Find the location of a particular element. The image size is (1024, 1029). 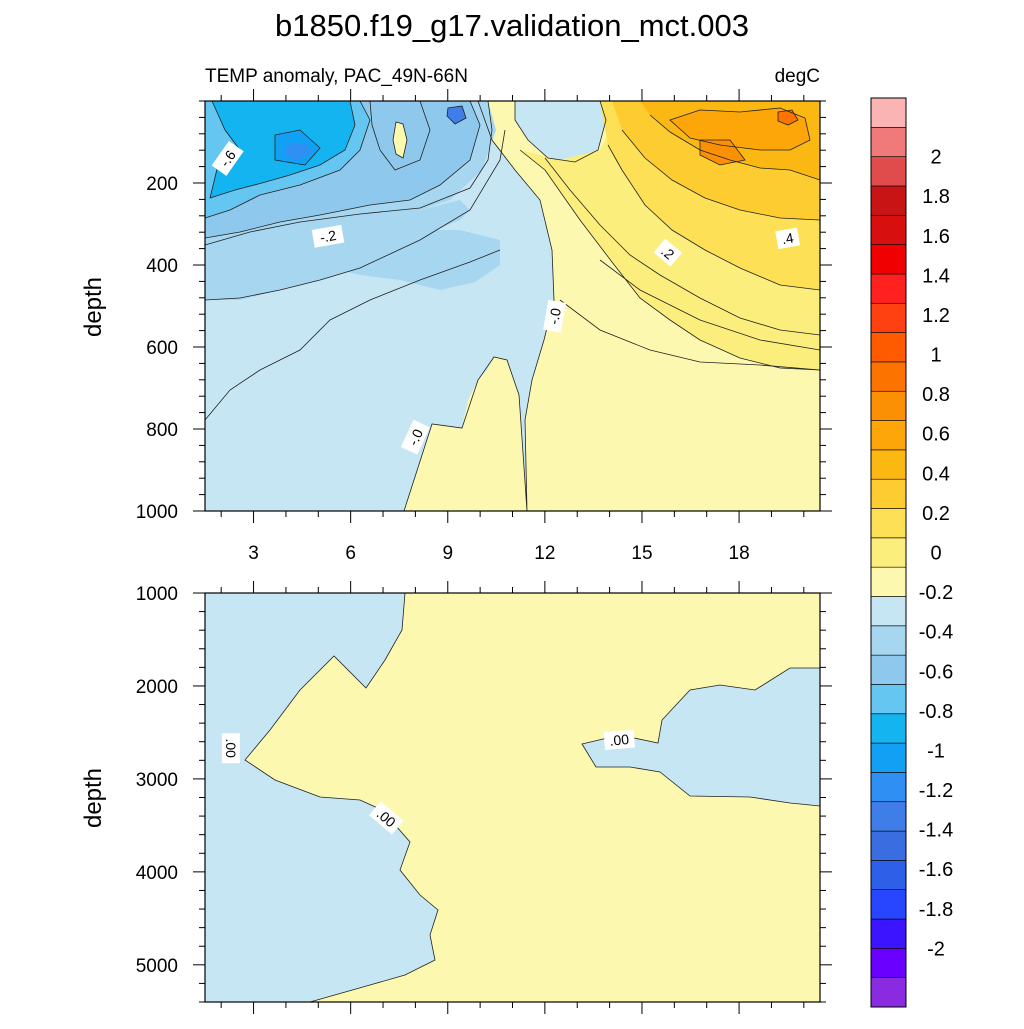

colorbar-tick-label: -1.6 is located at coordinates (936, 870).